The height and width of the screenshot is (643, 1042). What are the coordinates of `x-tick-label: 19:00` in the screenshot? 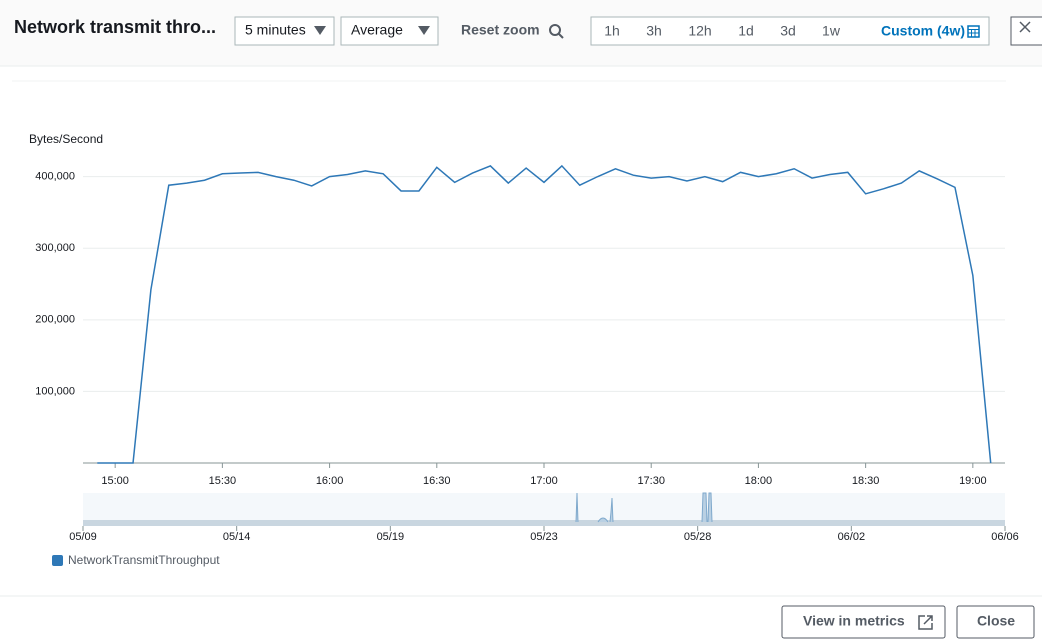 It's located at (973, 481).